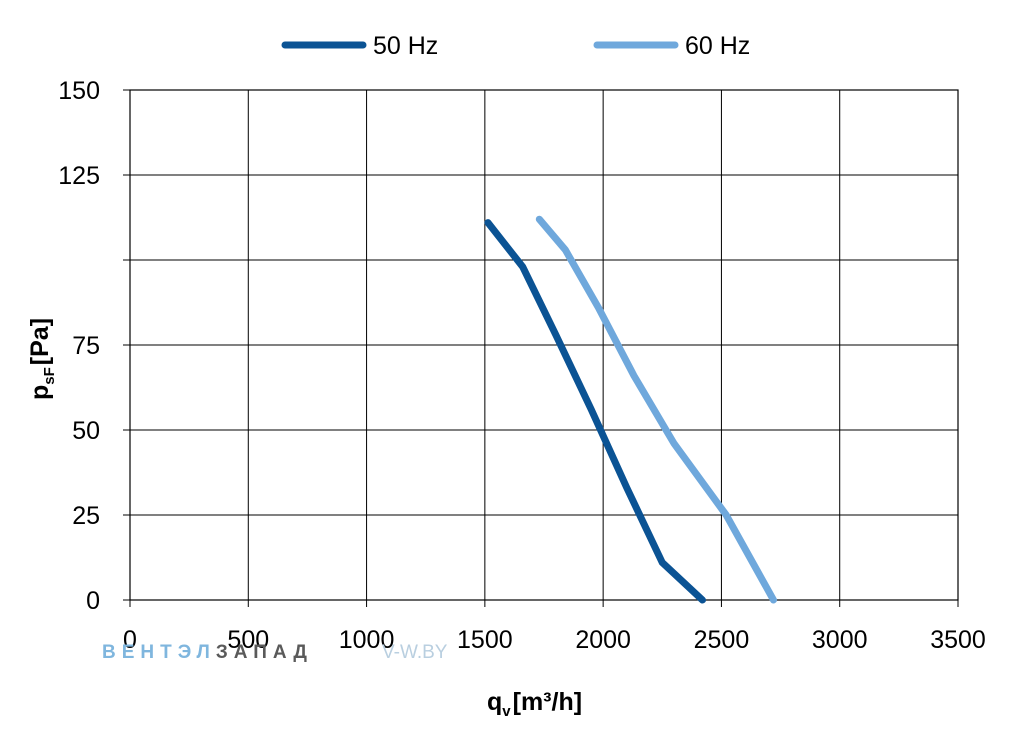  What do you see at coordinates (49, 376) in the screenshot?
I see `y-axis-title-sub: sF` at bounding box center [49, 376].